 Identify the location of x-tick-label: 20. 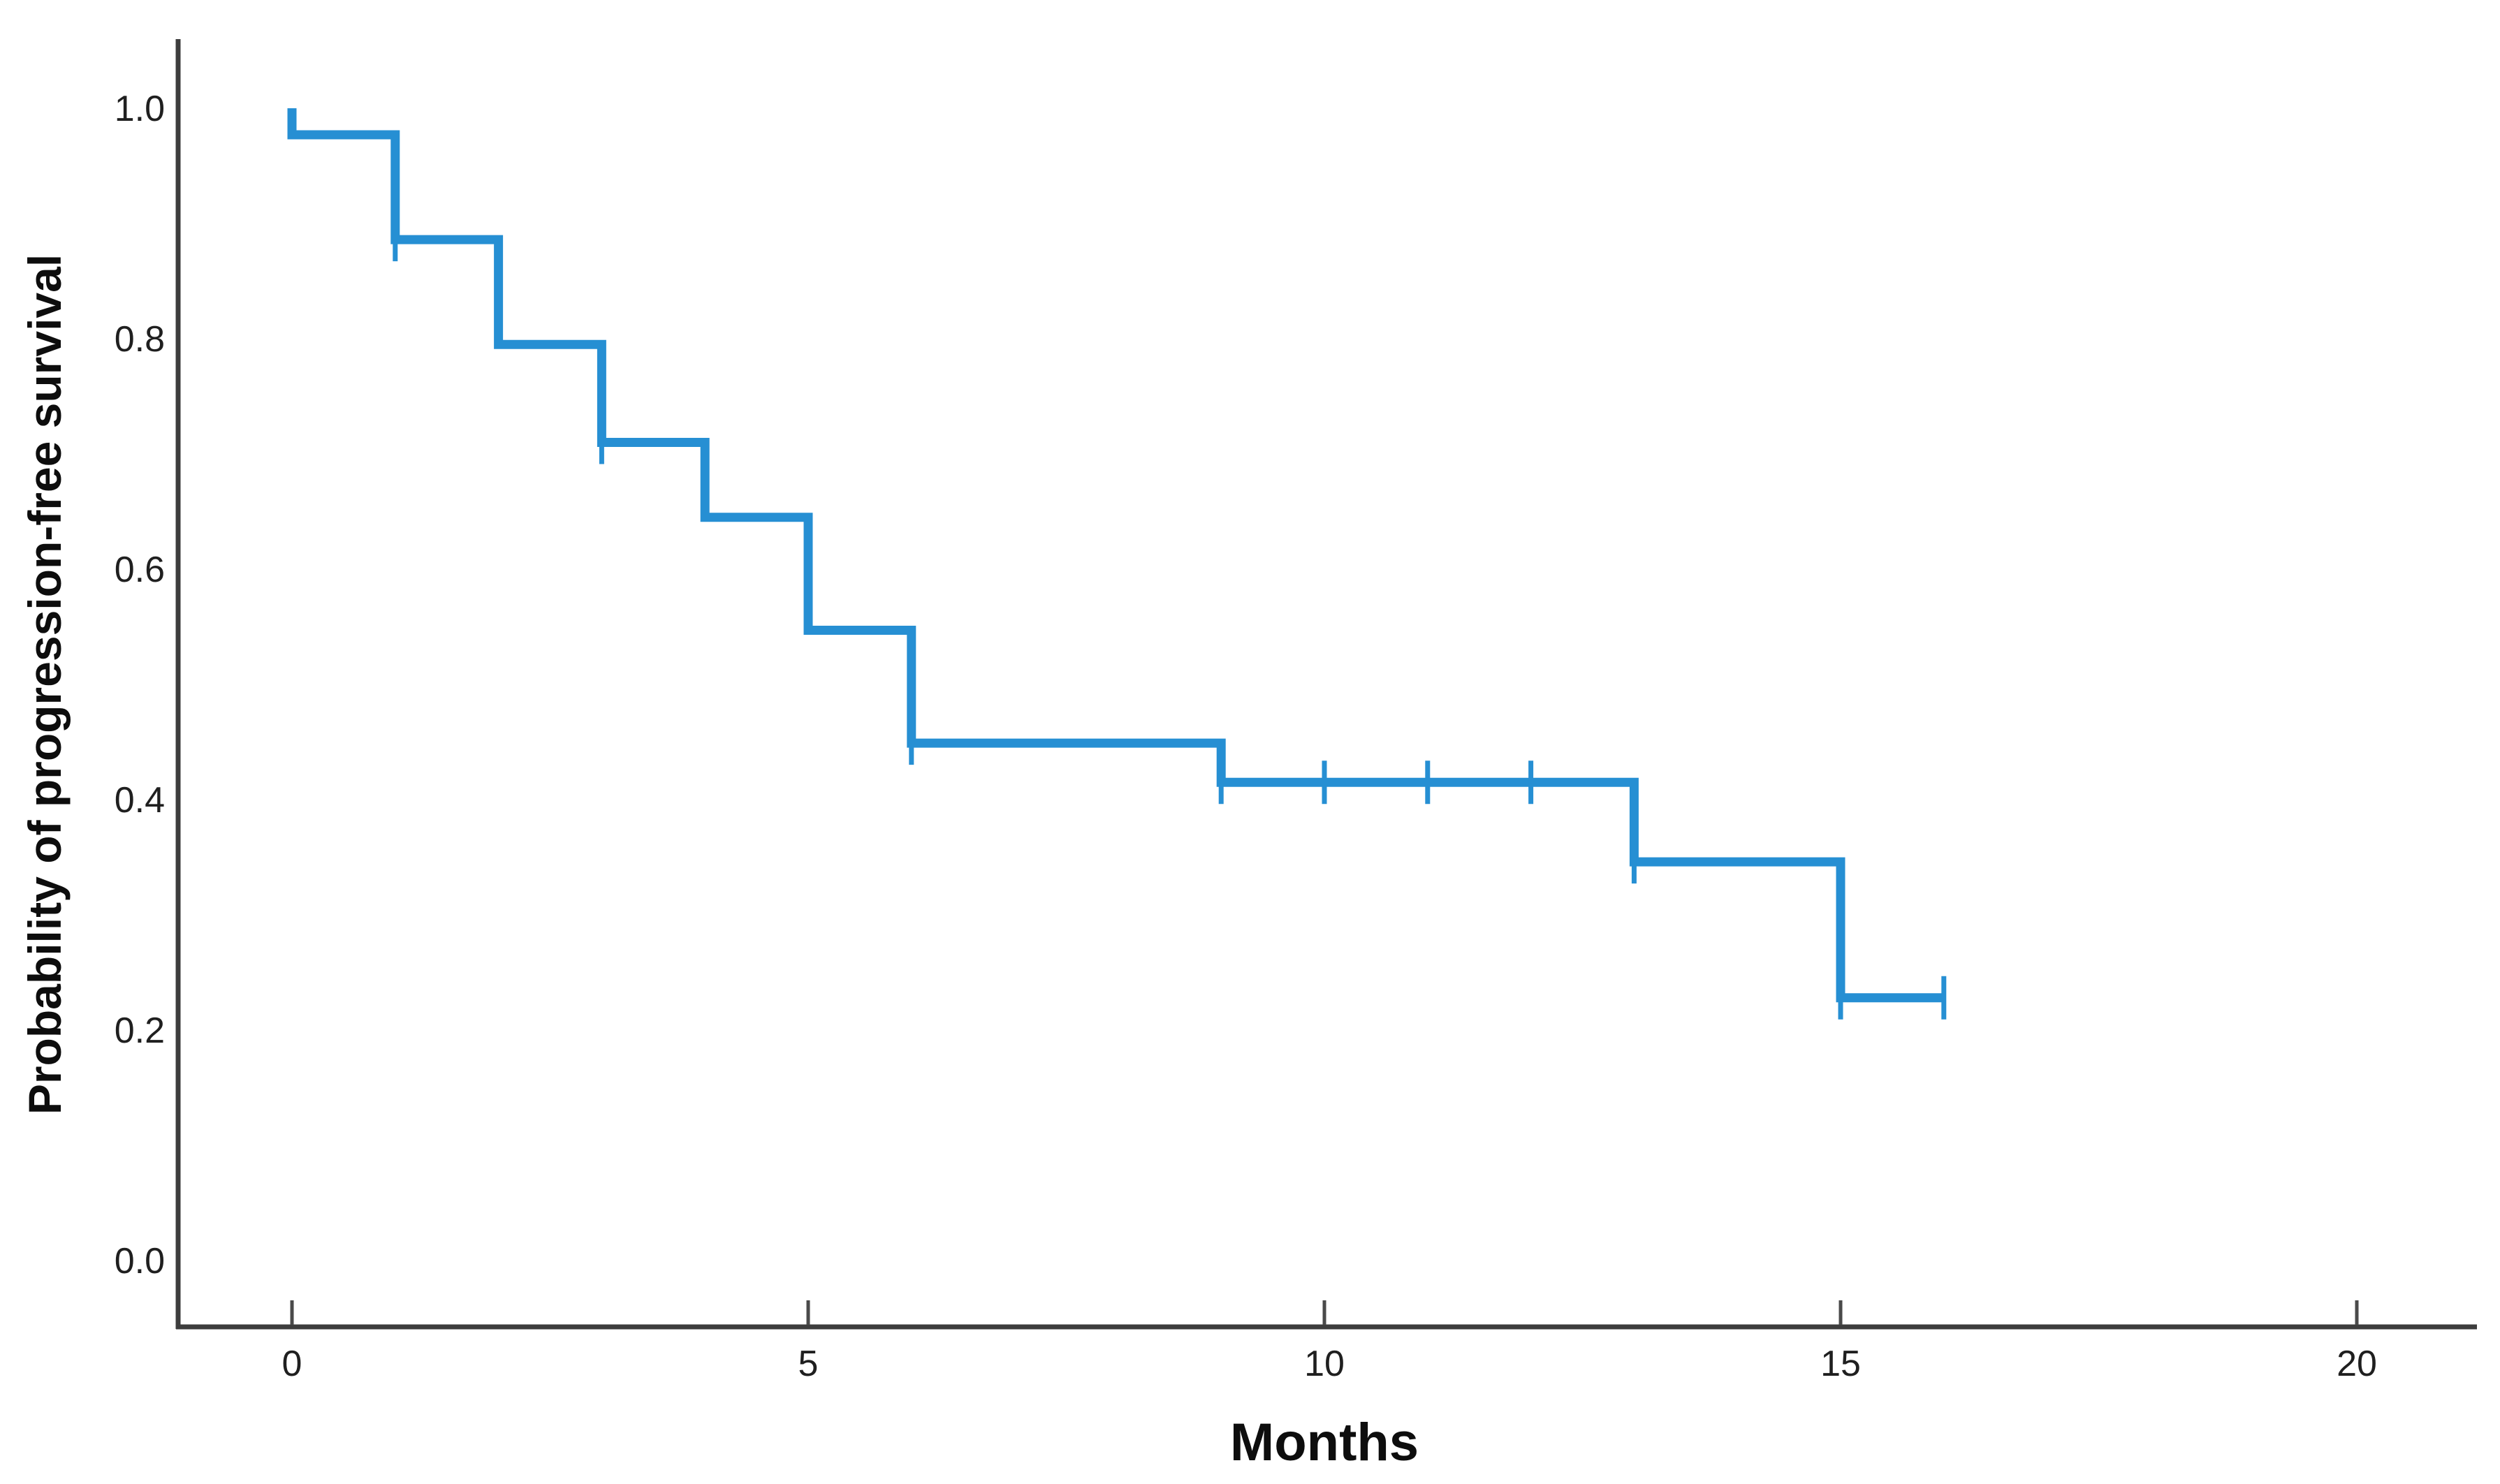
(2357, 1364).